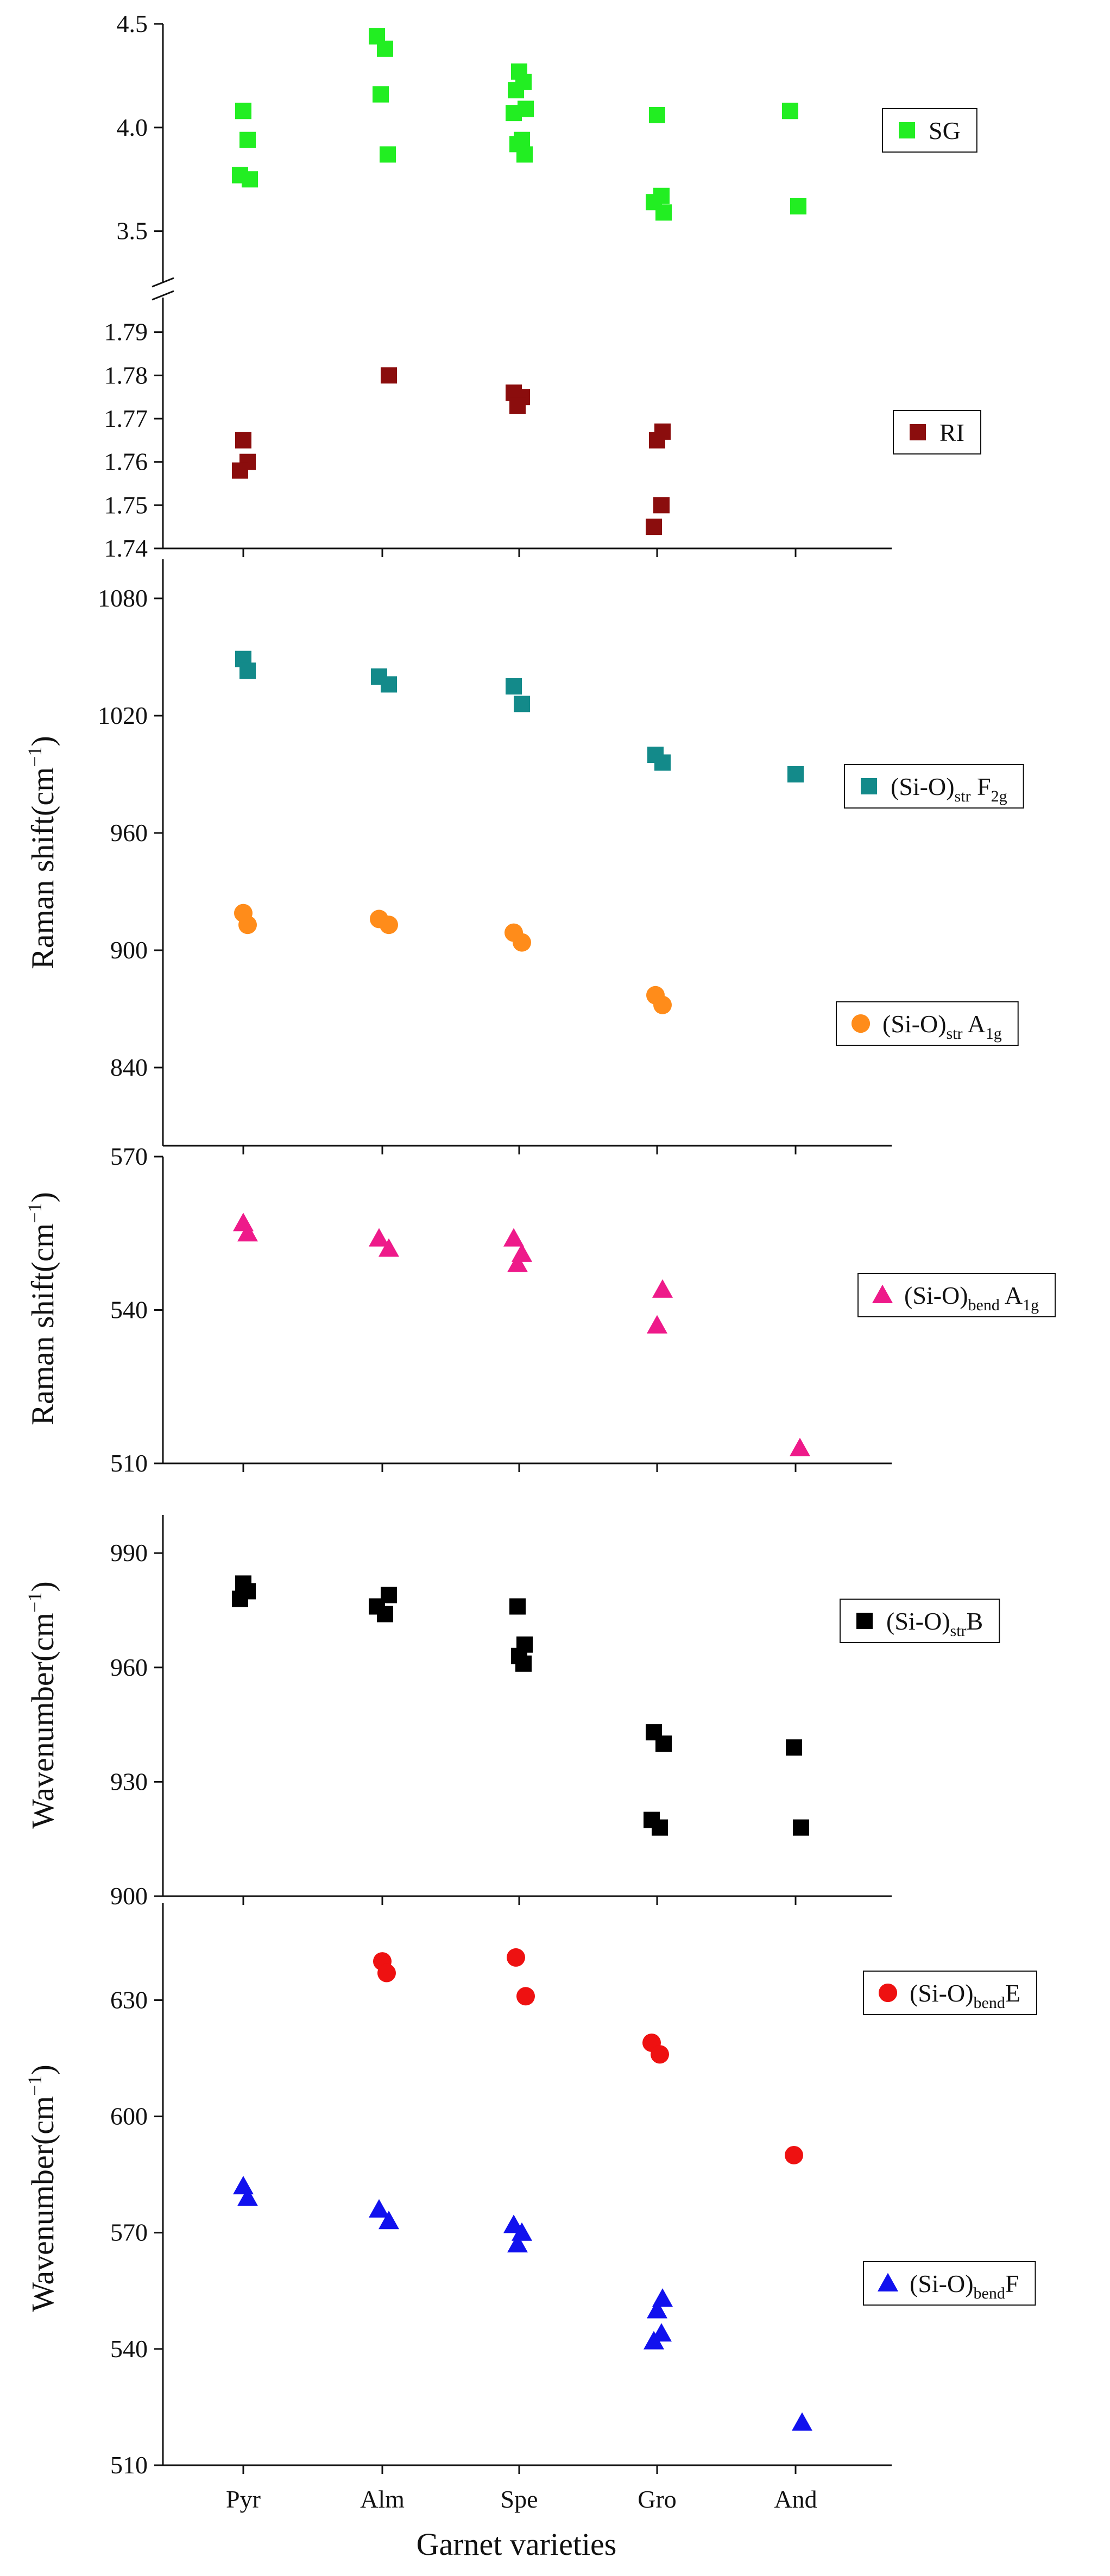 The height and width of the screenshot is (2576, 1110). Describe the element at coordinates (796, 2499) in the screenshot. I see `x-tick-label-and: And` at that location.